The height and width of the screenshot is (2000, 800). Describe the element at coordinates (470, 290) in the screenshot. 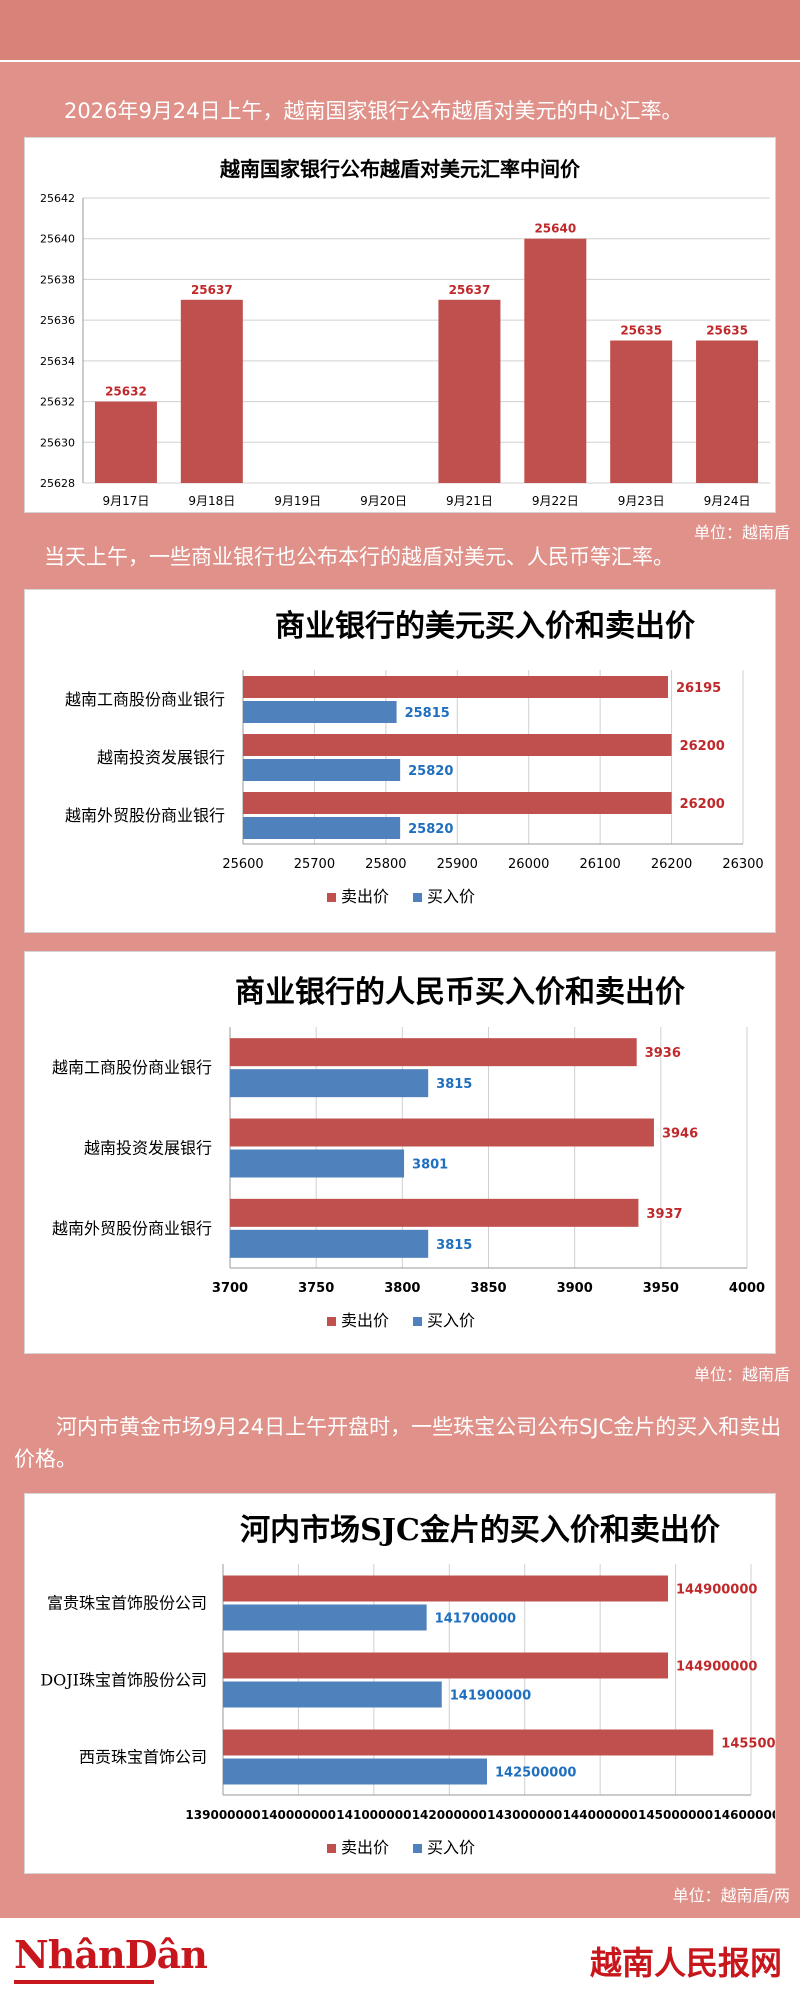

I see `bar-value-label: 25637` at that location.